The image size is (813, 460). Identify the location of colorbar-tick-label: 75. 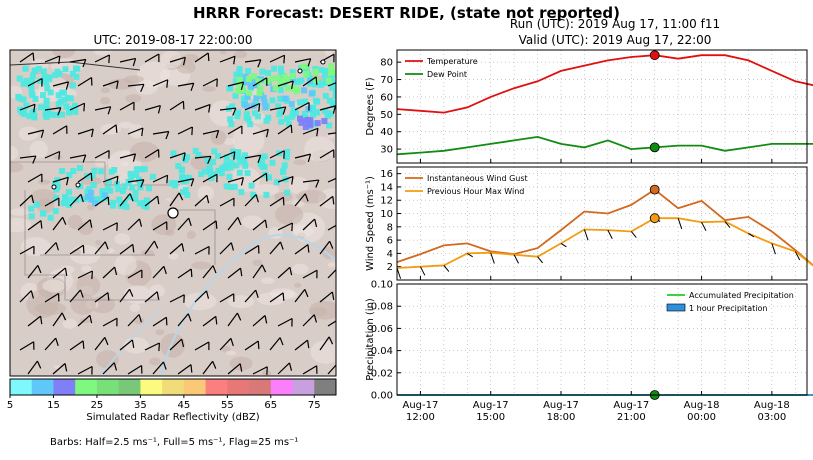
(314, 405).